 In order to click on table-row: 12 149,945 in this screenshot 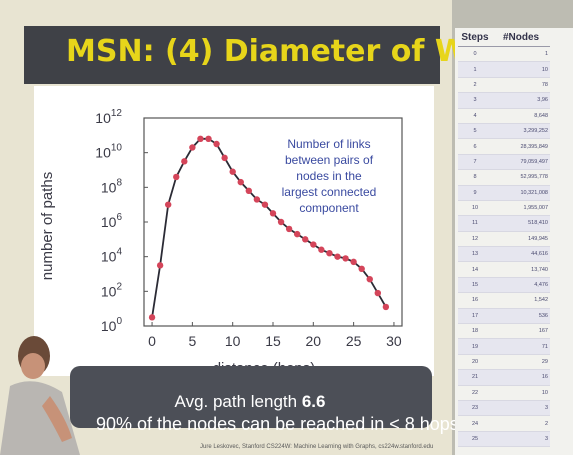, I will do `click(504, 239)`.